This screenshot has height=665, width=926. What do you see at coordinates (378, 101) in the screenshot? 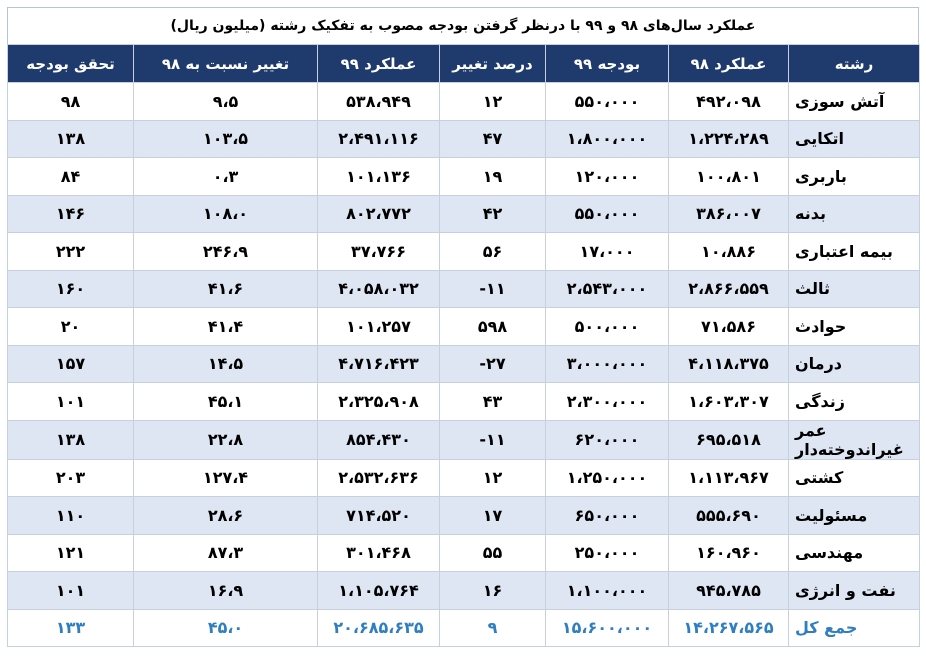
I see `performance-99-cell: ۵۳۸،۹۴۹` at bounding box center [378, 101].